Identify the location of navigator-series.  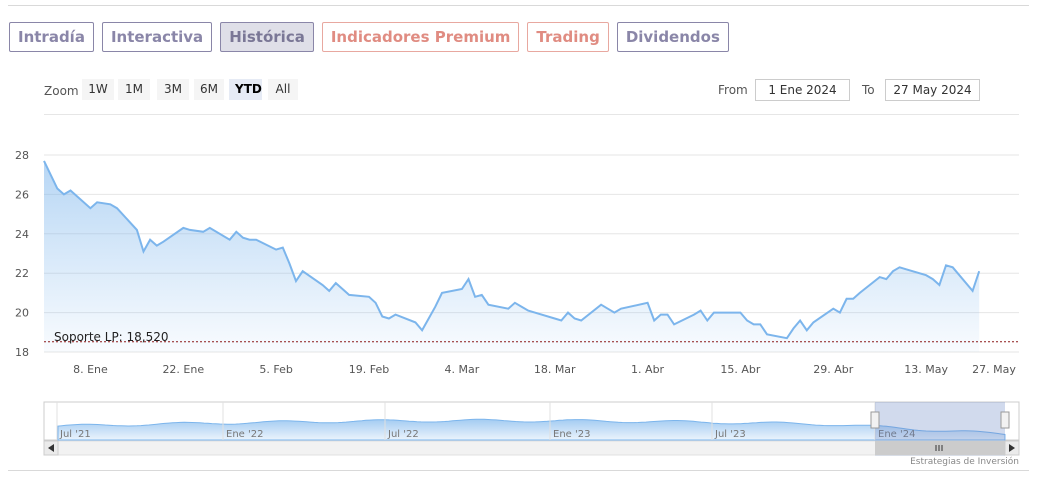
(531, 429).